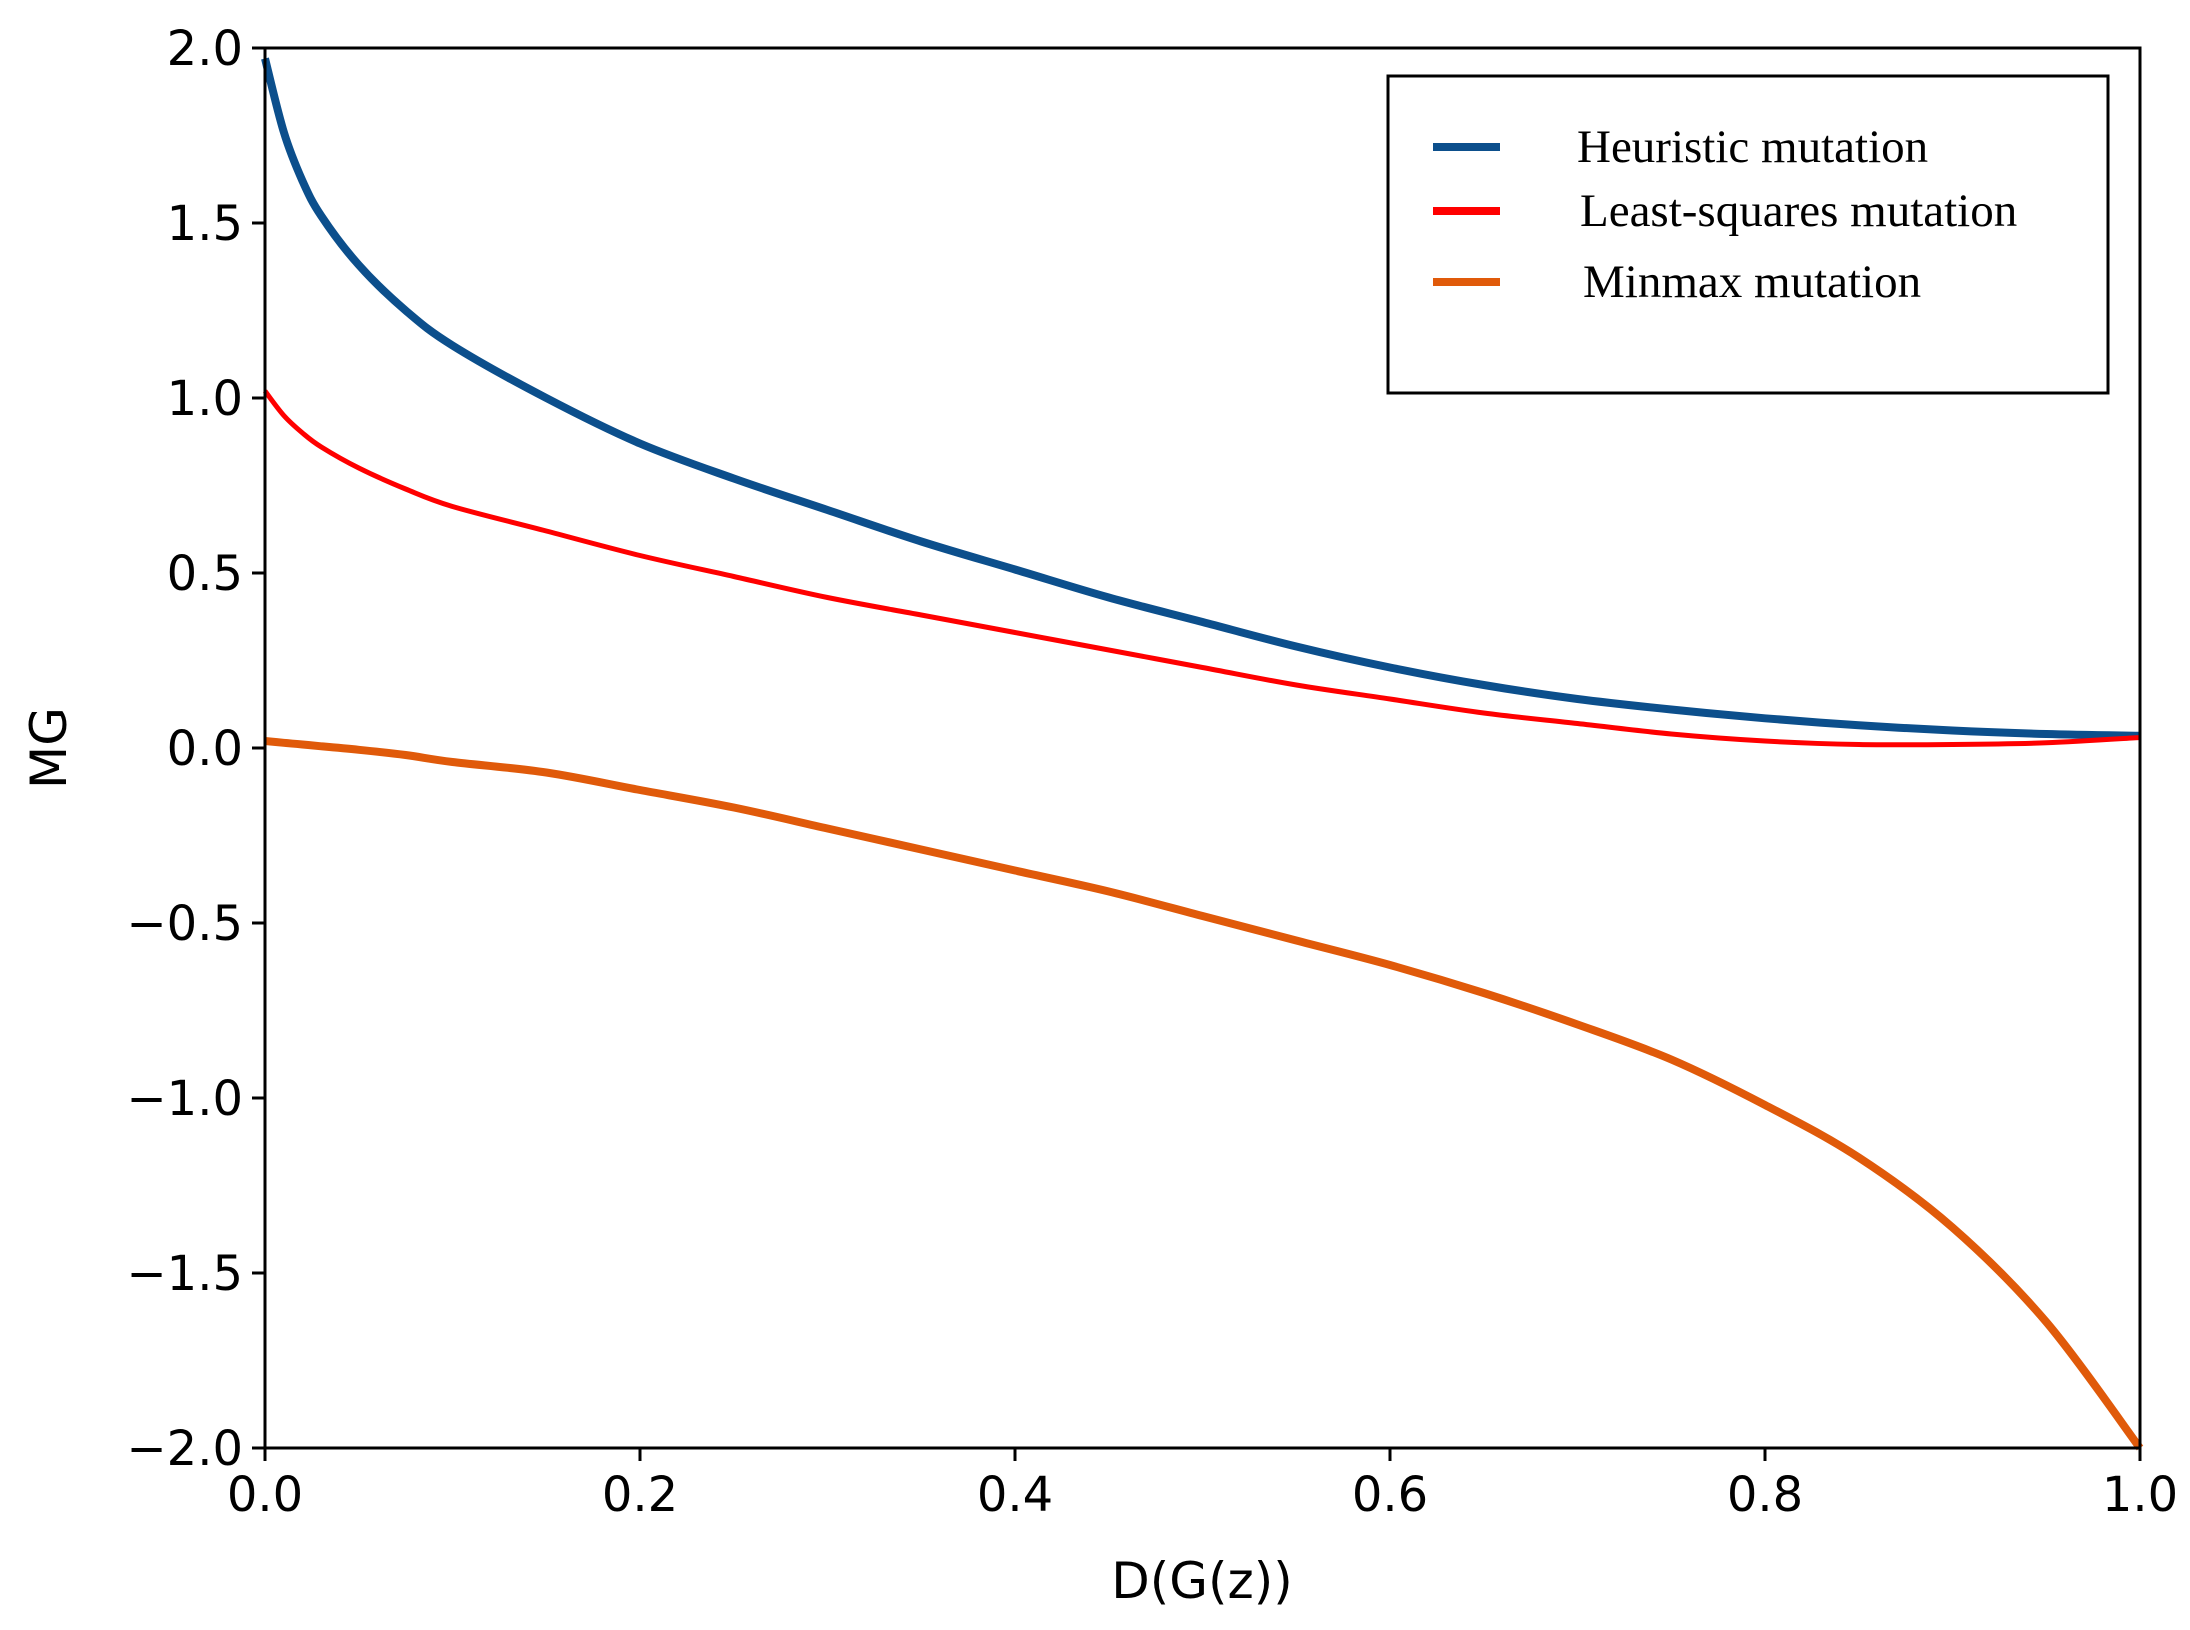  What do you see at coordinates (184, 1449) in the screenshot?
I see `y-tick-label: −2.0` at bounding box center [184, 1449].